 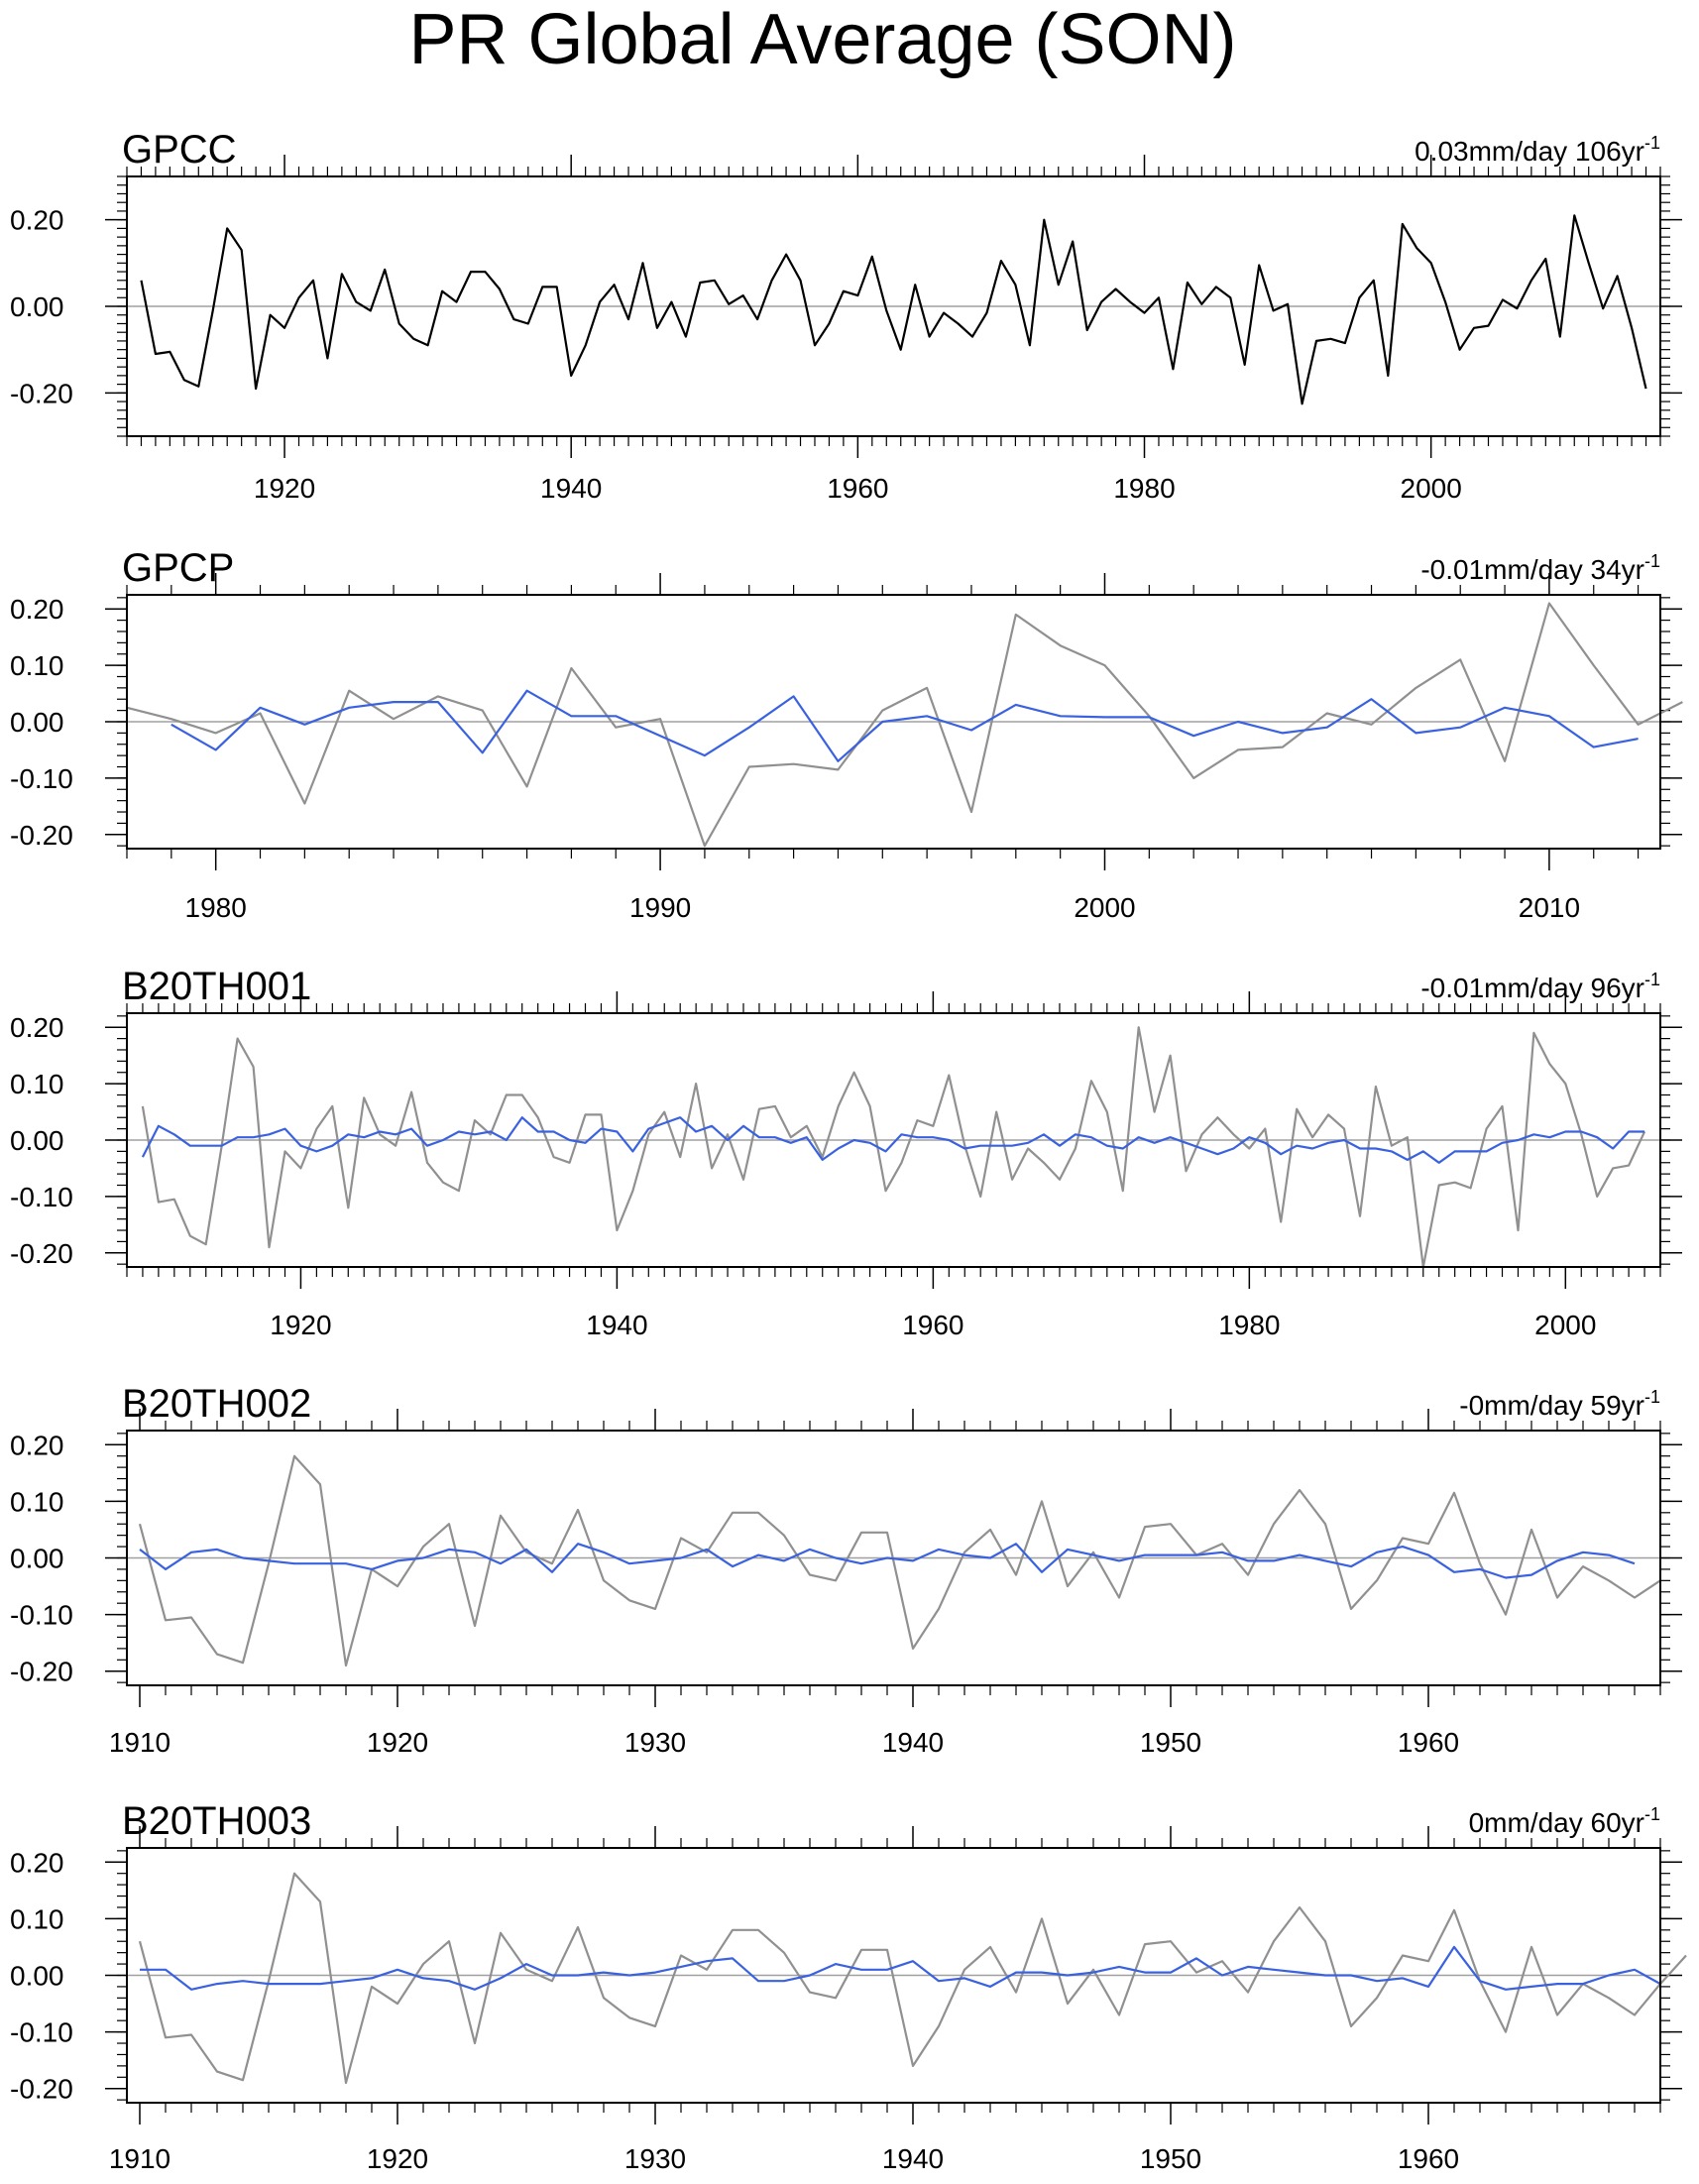 I want to click on panel-title: GPCP, so click(x=178, y=568).